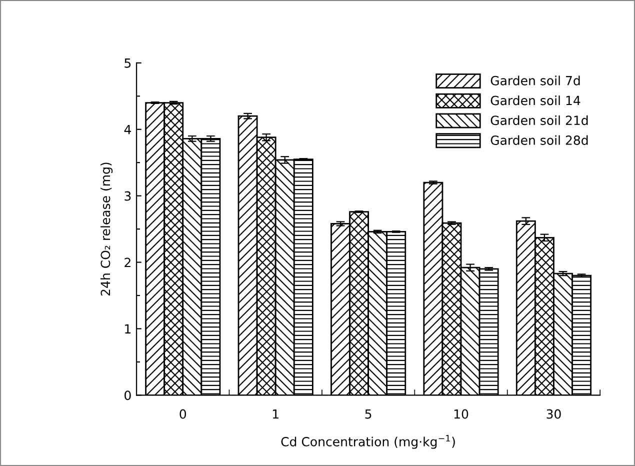  I want to click on legend-label: Garden soil 14, so click(535, 101).